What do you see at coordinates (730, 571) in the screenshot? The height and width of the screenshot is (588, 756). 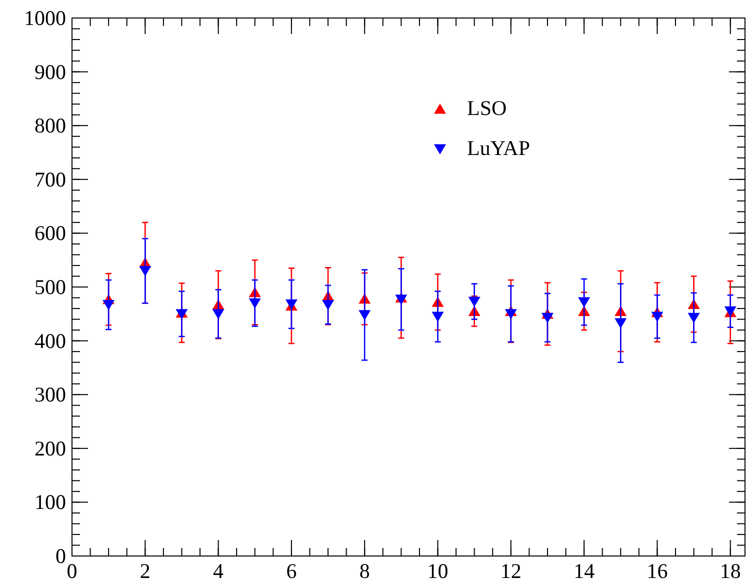 I see `x-tick-label: 18` at bounding box center [730, 571].